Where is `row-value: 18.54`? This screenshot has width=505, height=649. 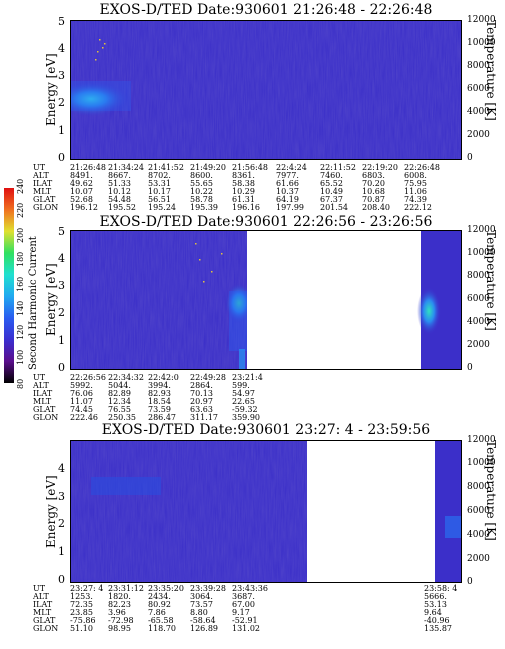 row-value: 18.54 is located at coordinates (159, 401).